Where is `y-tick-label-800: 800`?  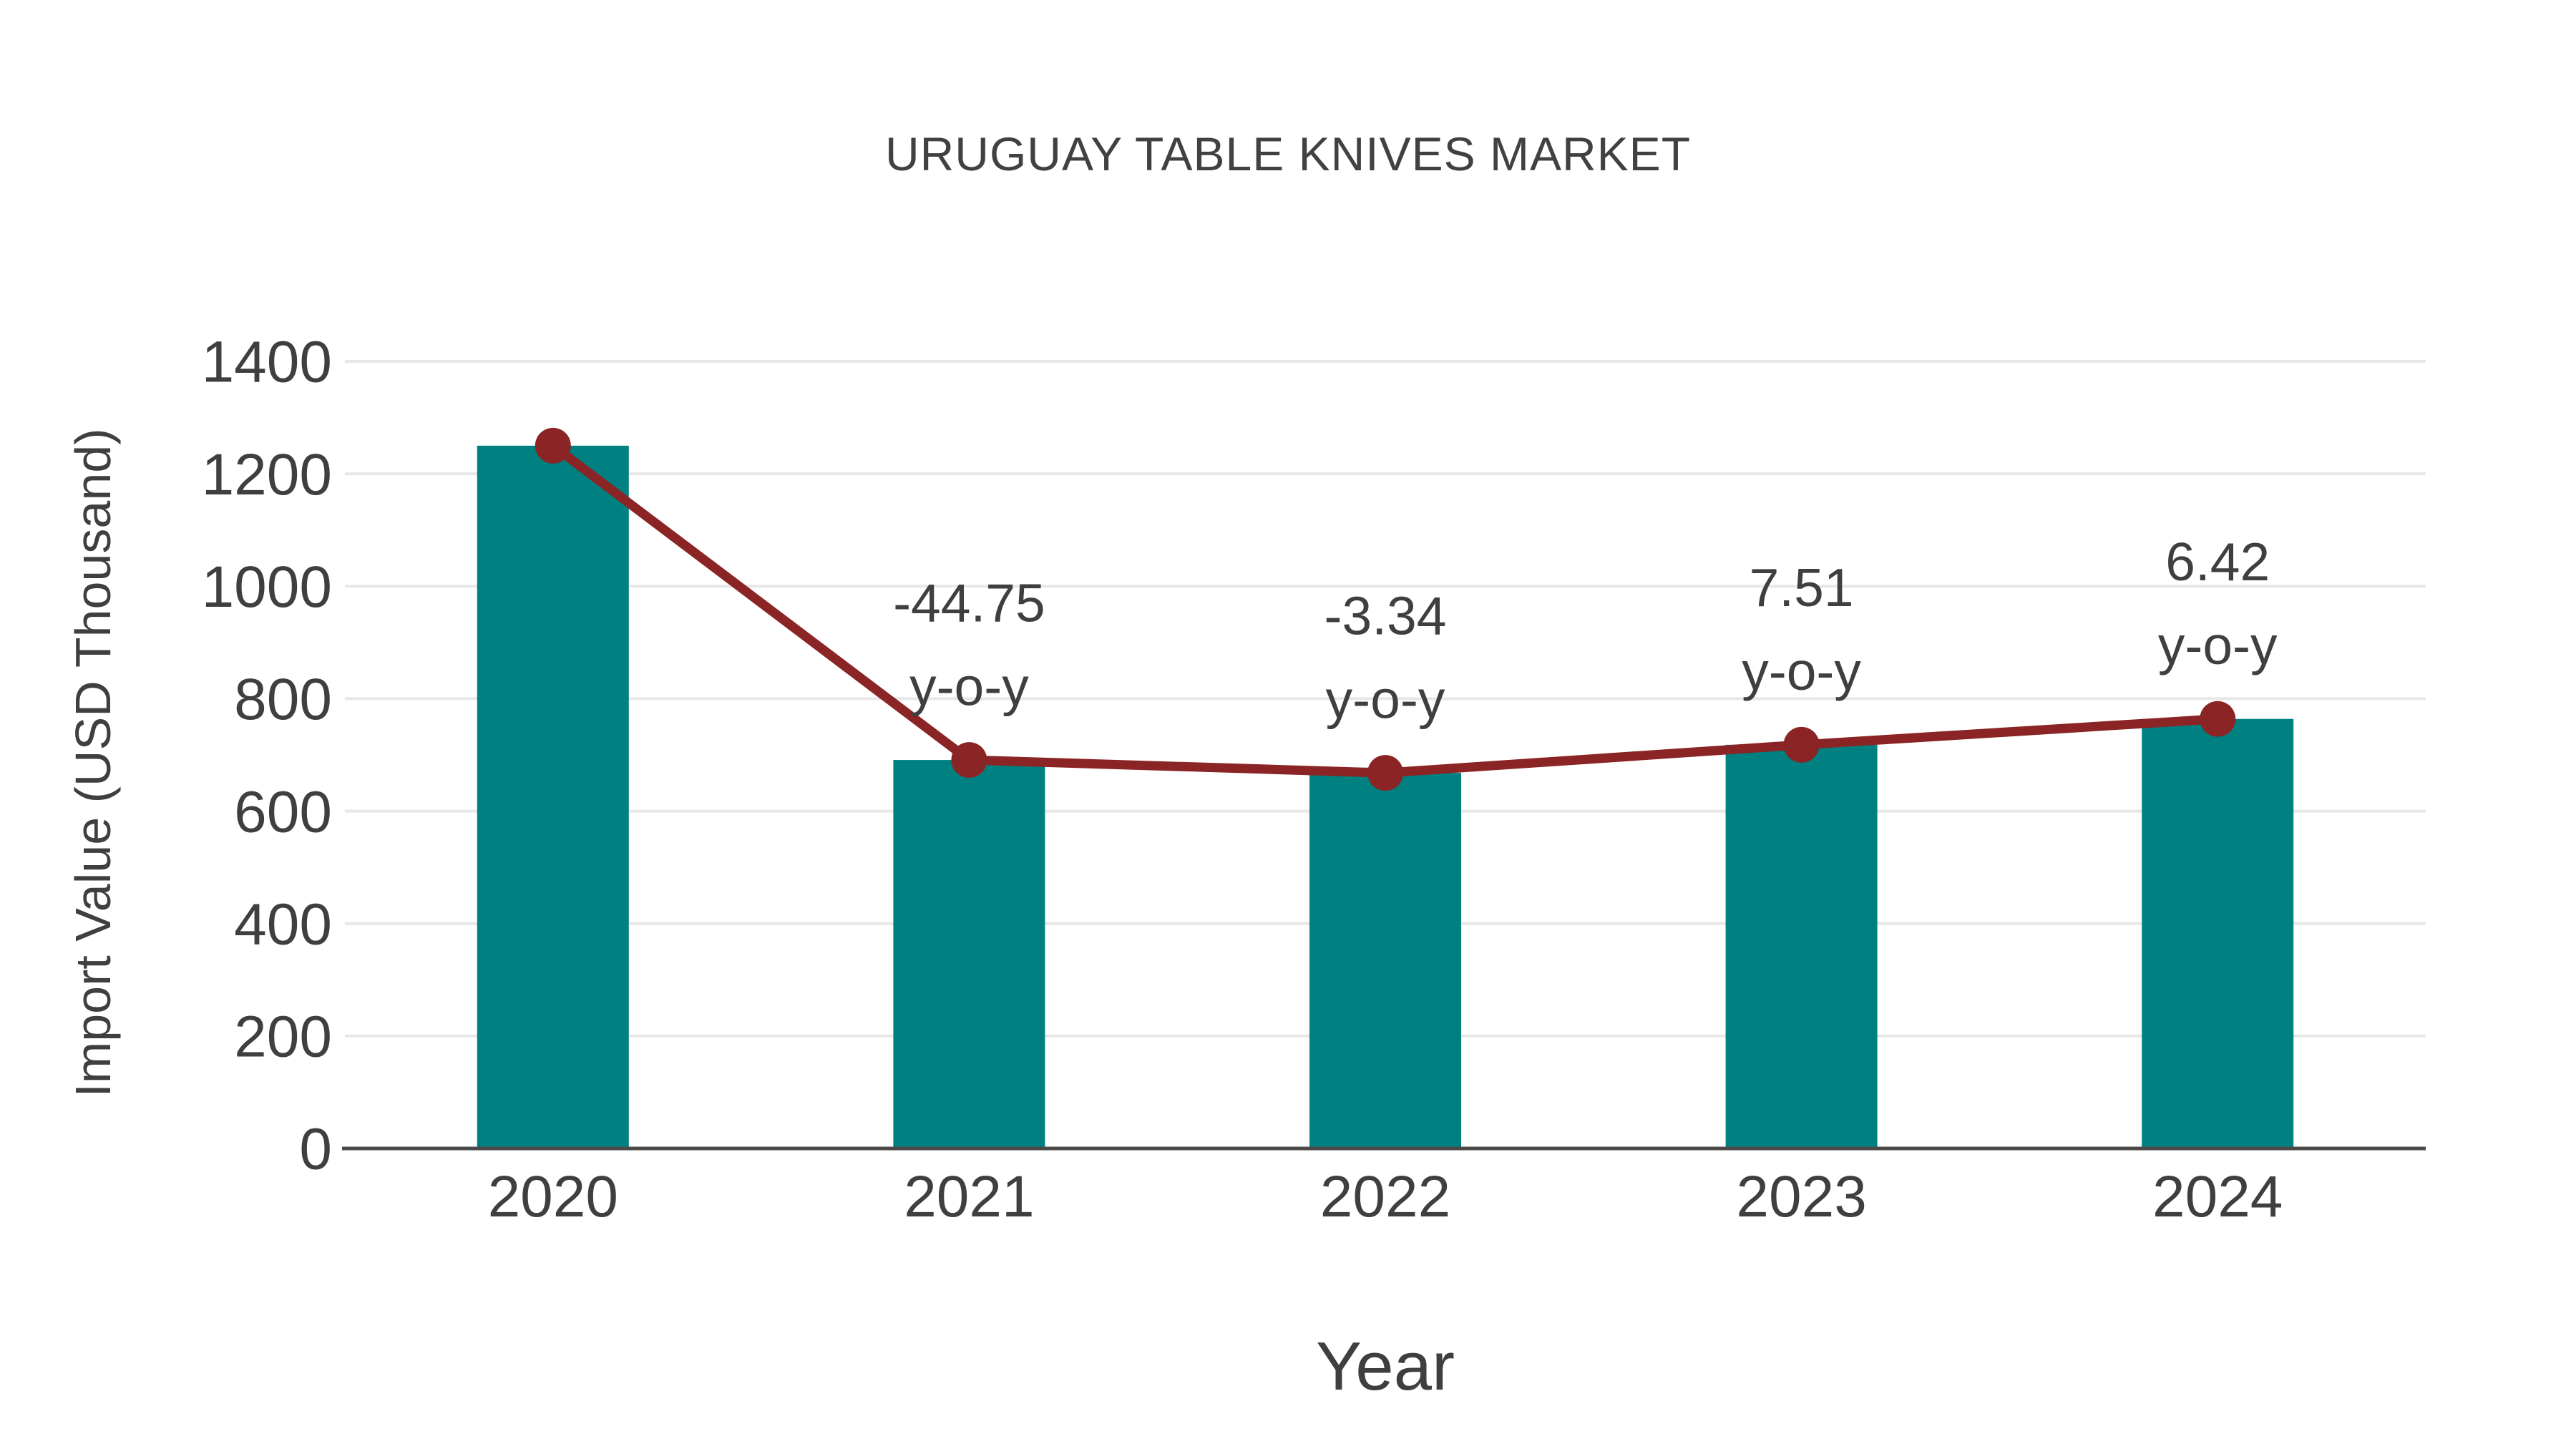 y-tick-label-800: 800 is located at coordinates (283, 699).